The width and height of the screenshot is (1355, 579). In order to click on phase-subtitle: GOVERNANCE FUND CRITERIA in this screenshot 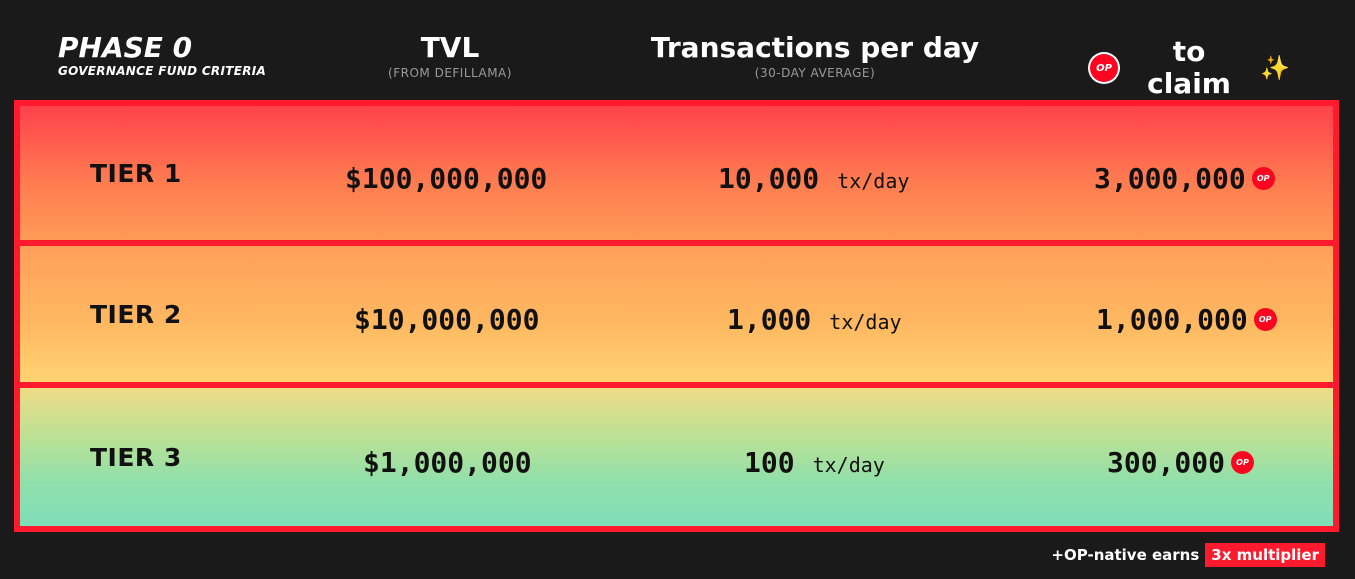, I will do `click(162, 71)`.